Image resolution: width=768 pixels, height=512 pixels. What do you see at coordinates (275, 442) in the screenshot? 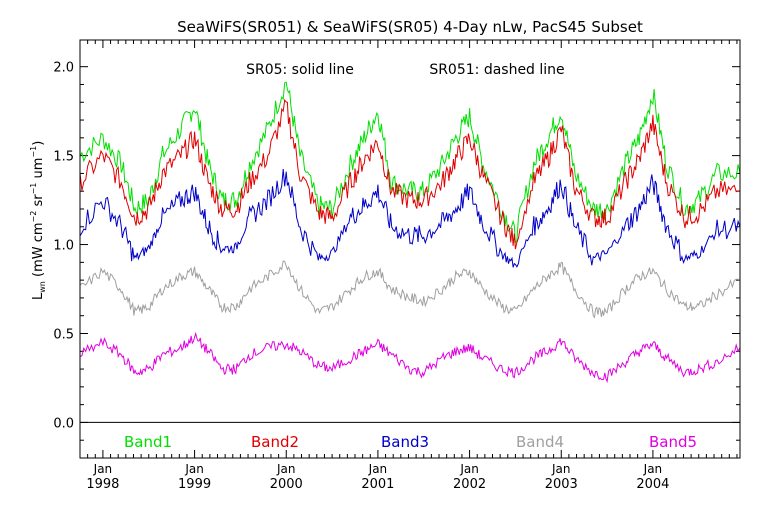
I see `legend-band2: Band2` at bounding box center [275, 442].